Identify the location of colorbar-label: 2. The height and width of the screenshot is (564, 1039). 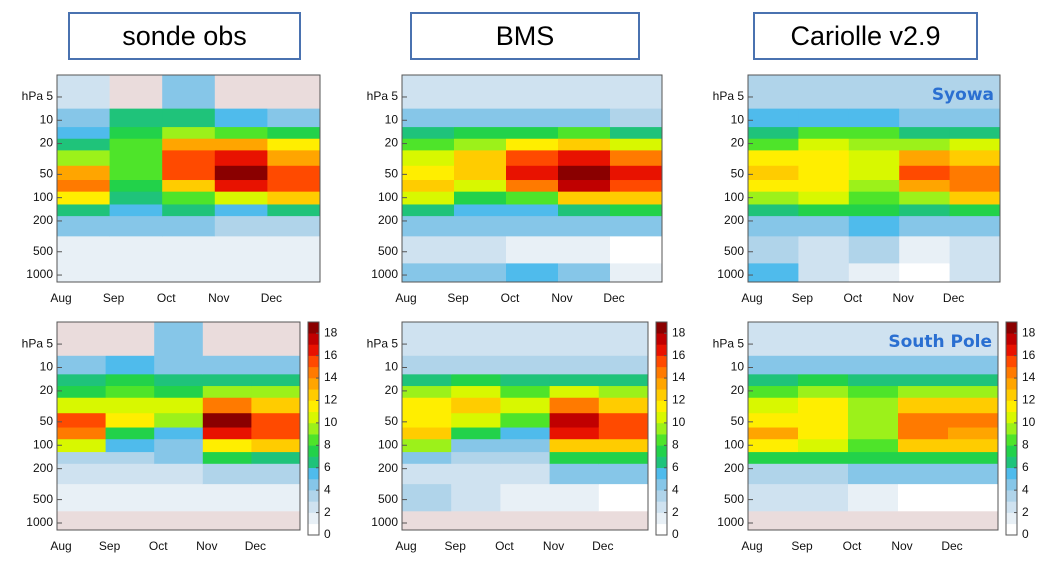
(675, 512).